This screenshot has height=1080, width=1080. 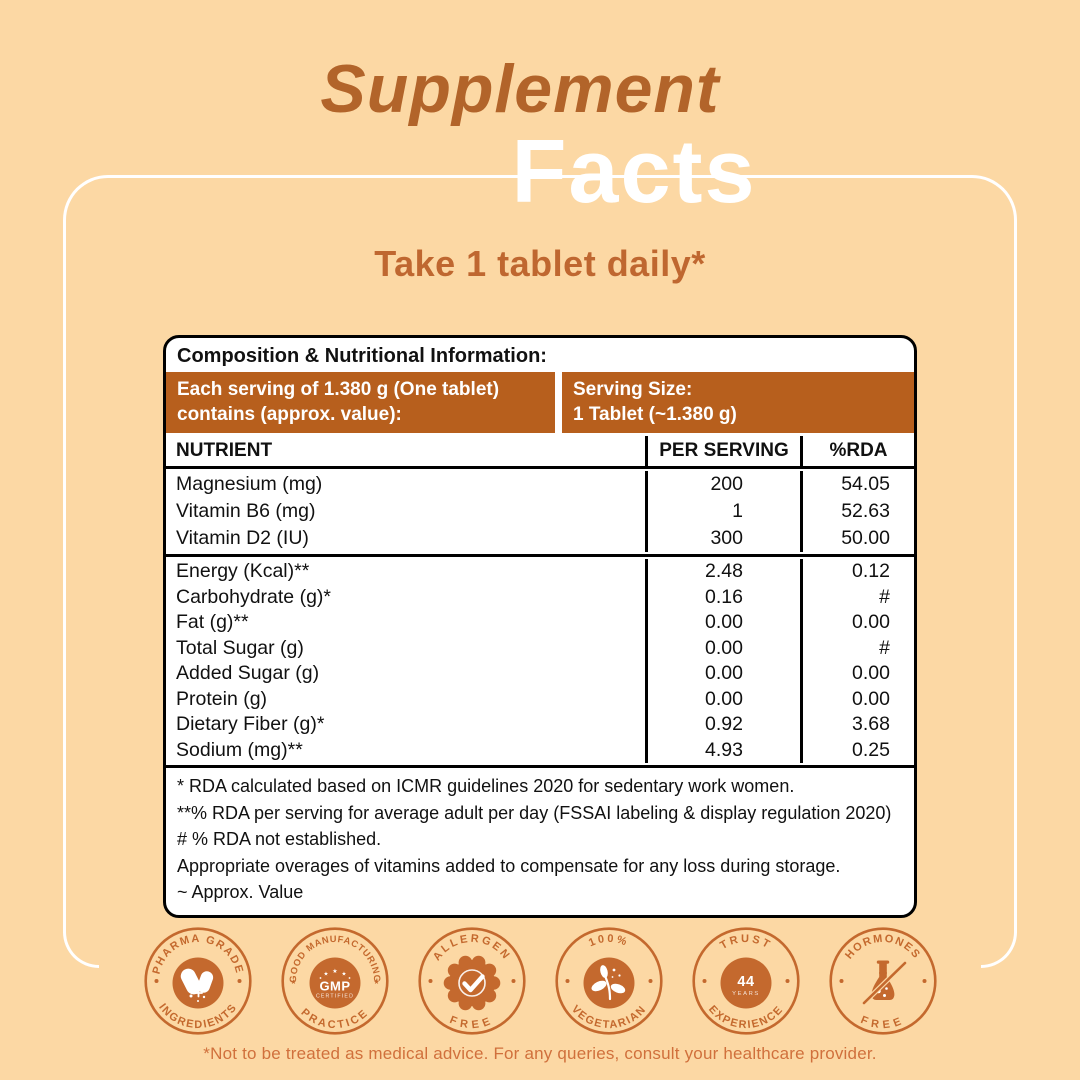 What do you see at coordinates (540, 484) in the screenshot?
I see `table-row: Magnesium (mg) 200 54.05` at bounding box center [540, 484].